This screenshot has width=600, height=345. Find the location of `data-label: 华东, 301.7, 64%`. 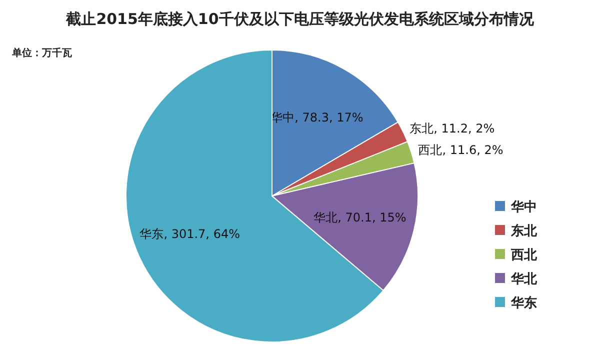

data-label: 华东, 301.7, 64% is located at coordinates (190, 234).